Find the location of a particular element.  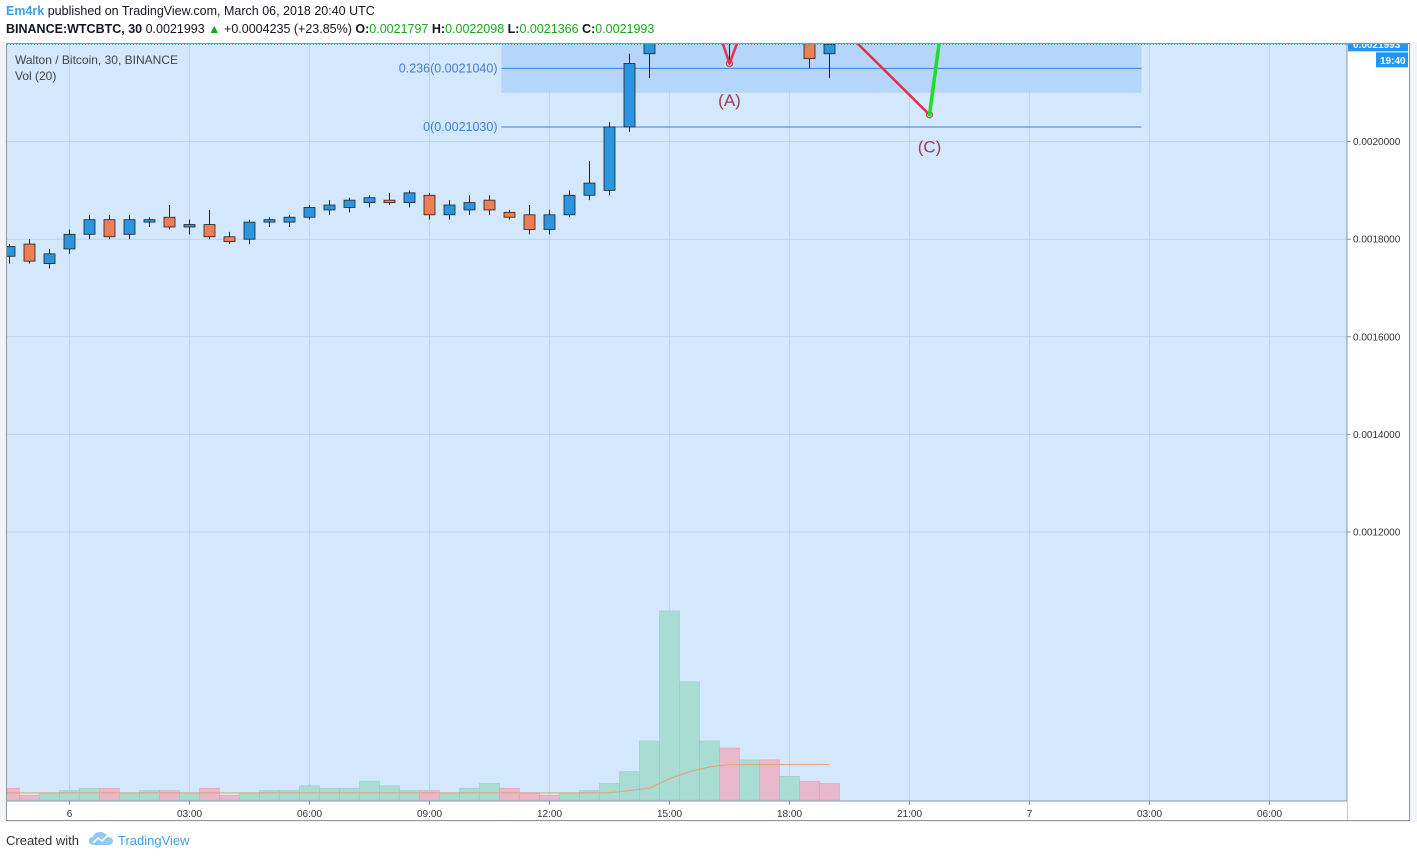

high-label: H: is located at coordinates (438, 29).